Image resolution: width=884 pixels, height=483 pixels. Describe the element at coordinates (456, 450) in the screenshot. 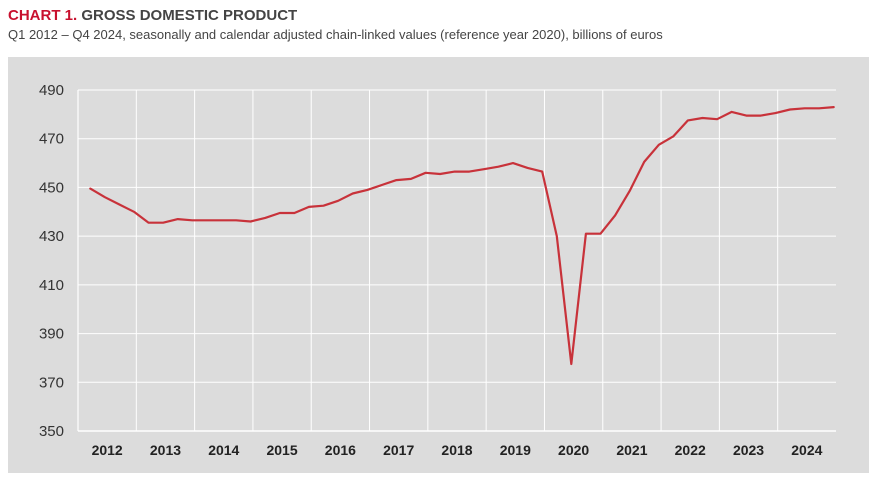

I see `x-tick-label: 2018` at that location.